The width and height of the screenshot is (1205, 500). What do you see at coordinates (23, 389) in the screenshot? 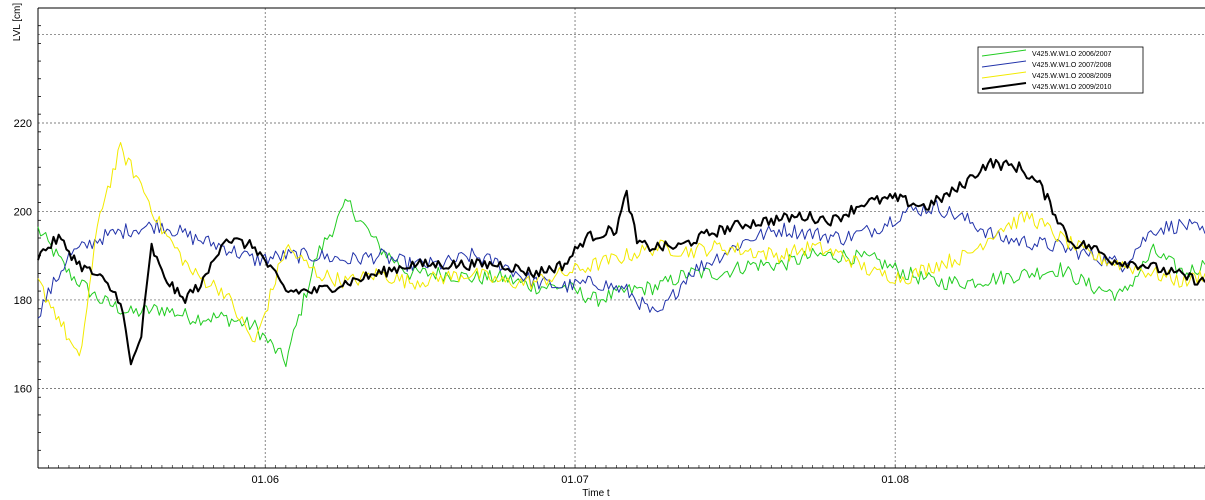
I see `y-tick-label: 160` at bounding box center [23, 389].